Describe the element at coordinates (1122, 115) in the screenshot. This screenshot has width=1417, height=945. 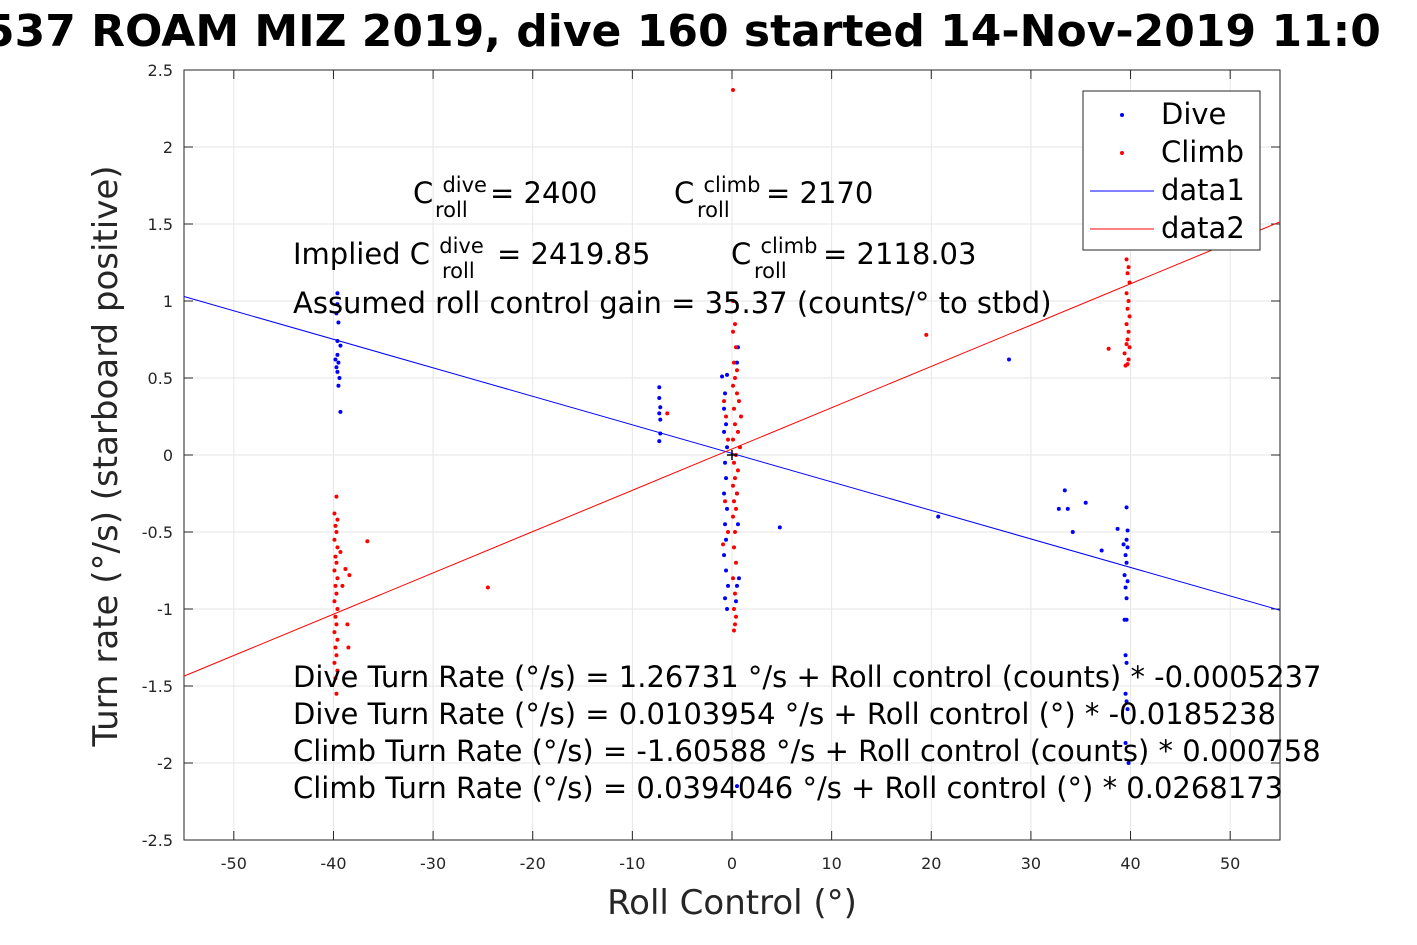
I see `legend-dive-marker` at that location.